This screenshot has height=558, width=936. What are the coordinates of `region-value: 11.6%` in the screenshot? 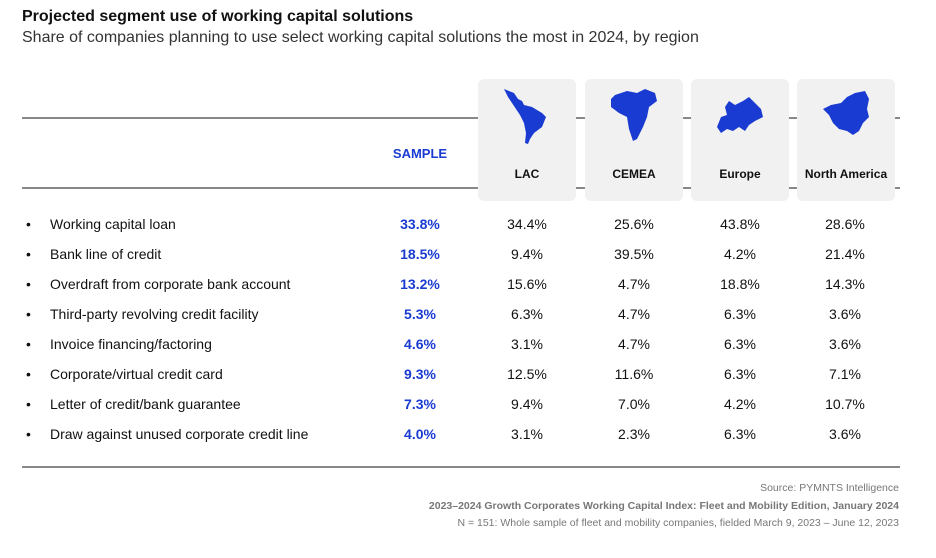 It's located at (634, 374).